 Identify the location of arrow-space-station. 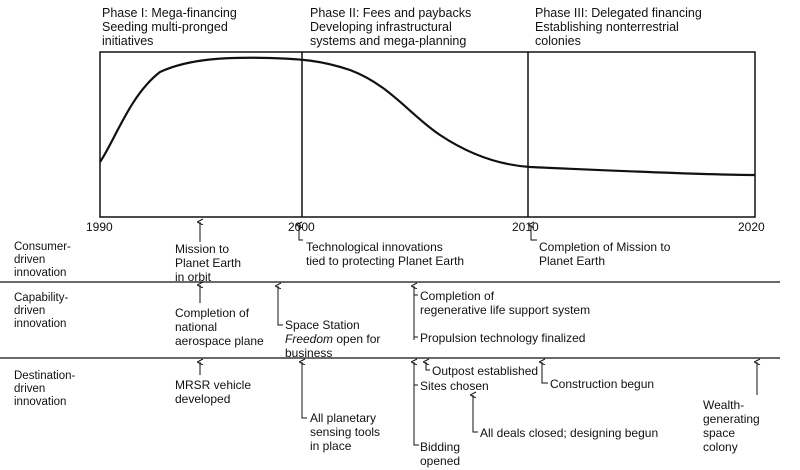
(280, 306).